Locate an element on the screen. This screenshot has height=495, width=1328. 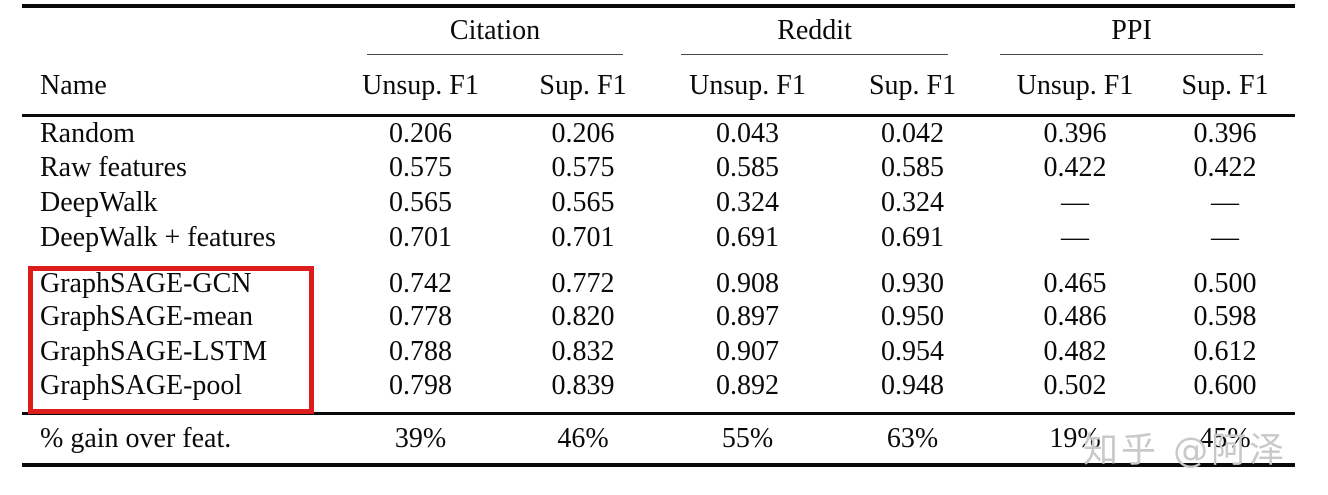
dataset-group-header-row: Citation Reddit PPI is located at coordinates (658, 32).